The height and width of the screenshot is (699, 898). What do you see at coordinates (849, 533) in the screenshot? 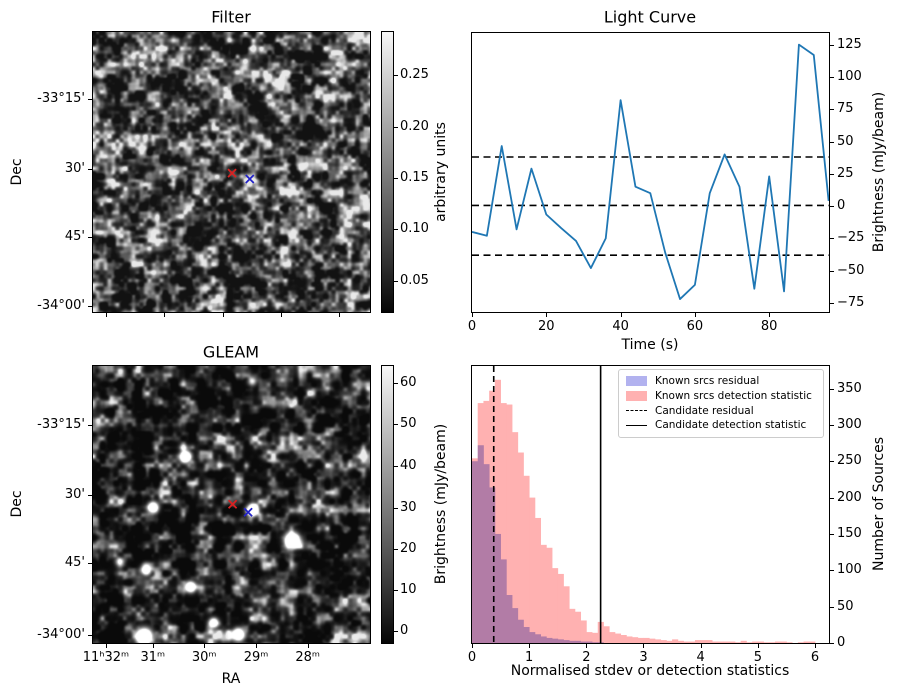
I see `tick-label: 150` at bounding box center [849, 533].